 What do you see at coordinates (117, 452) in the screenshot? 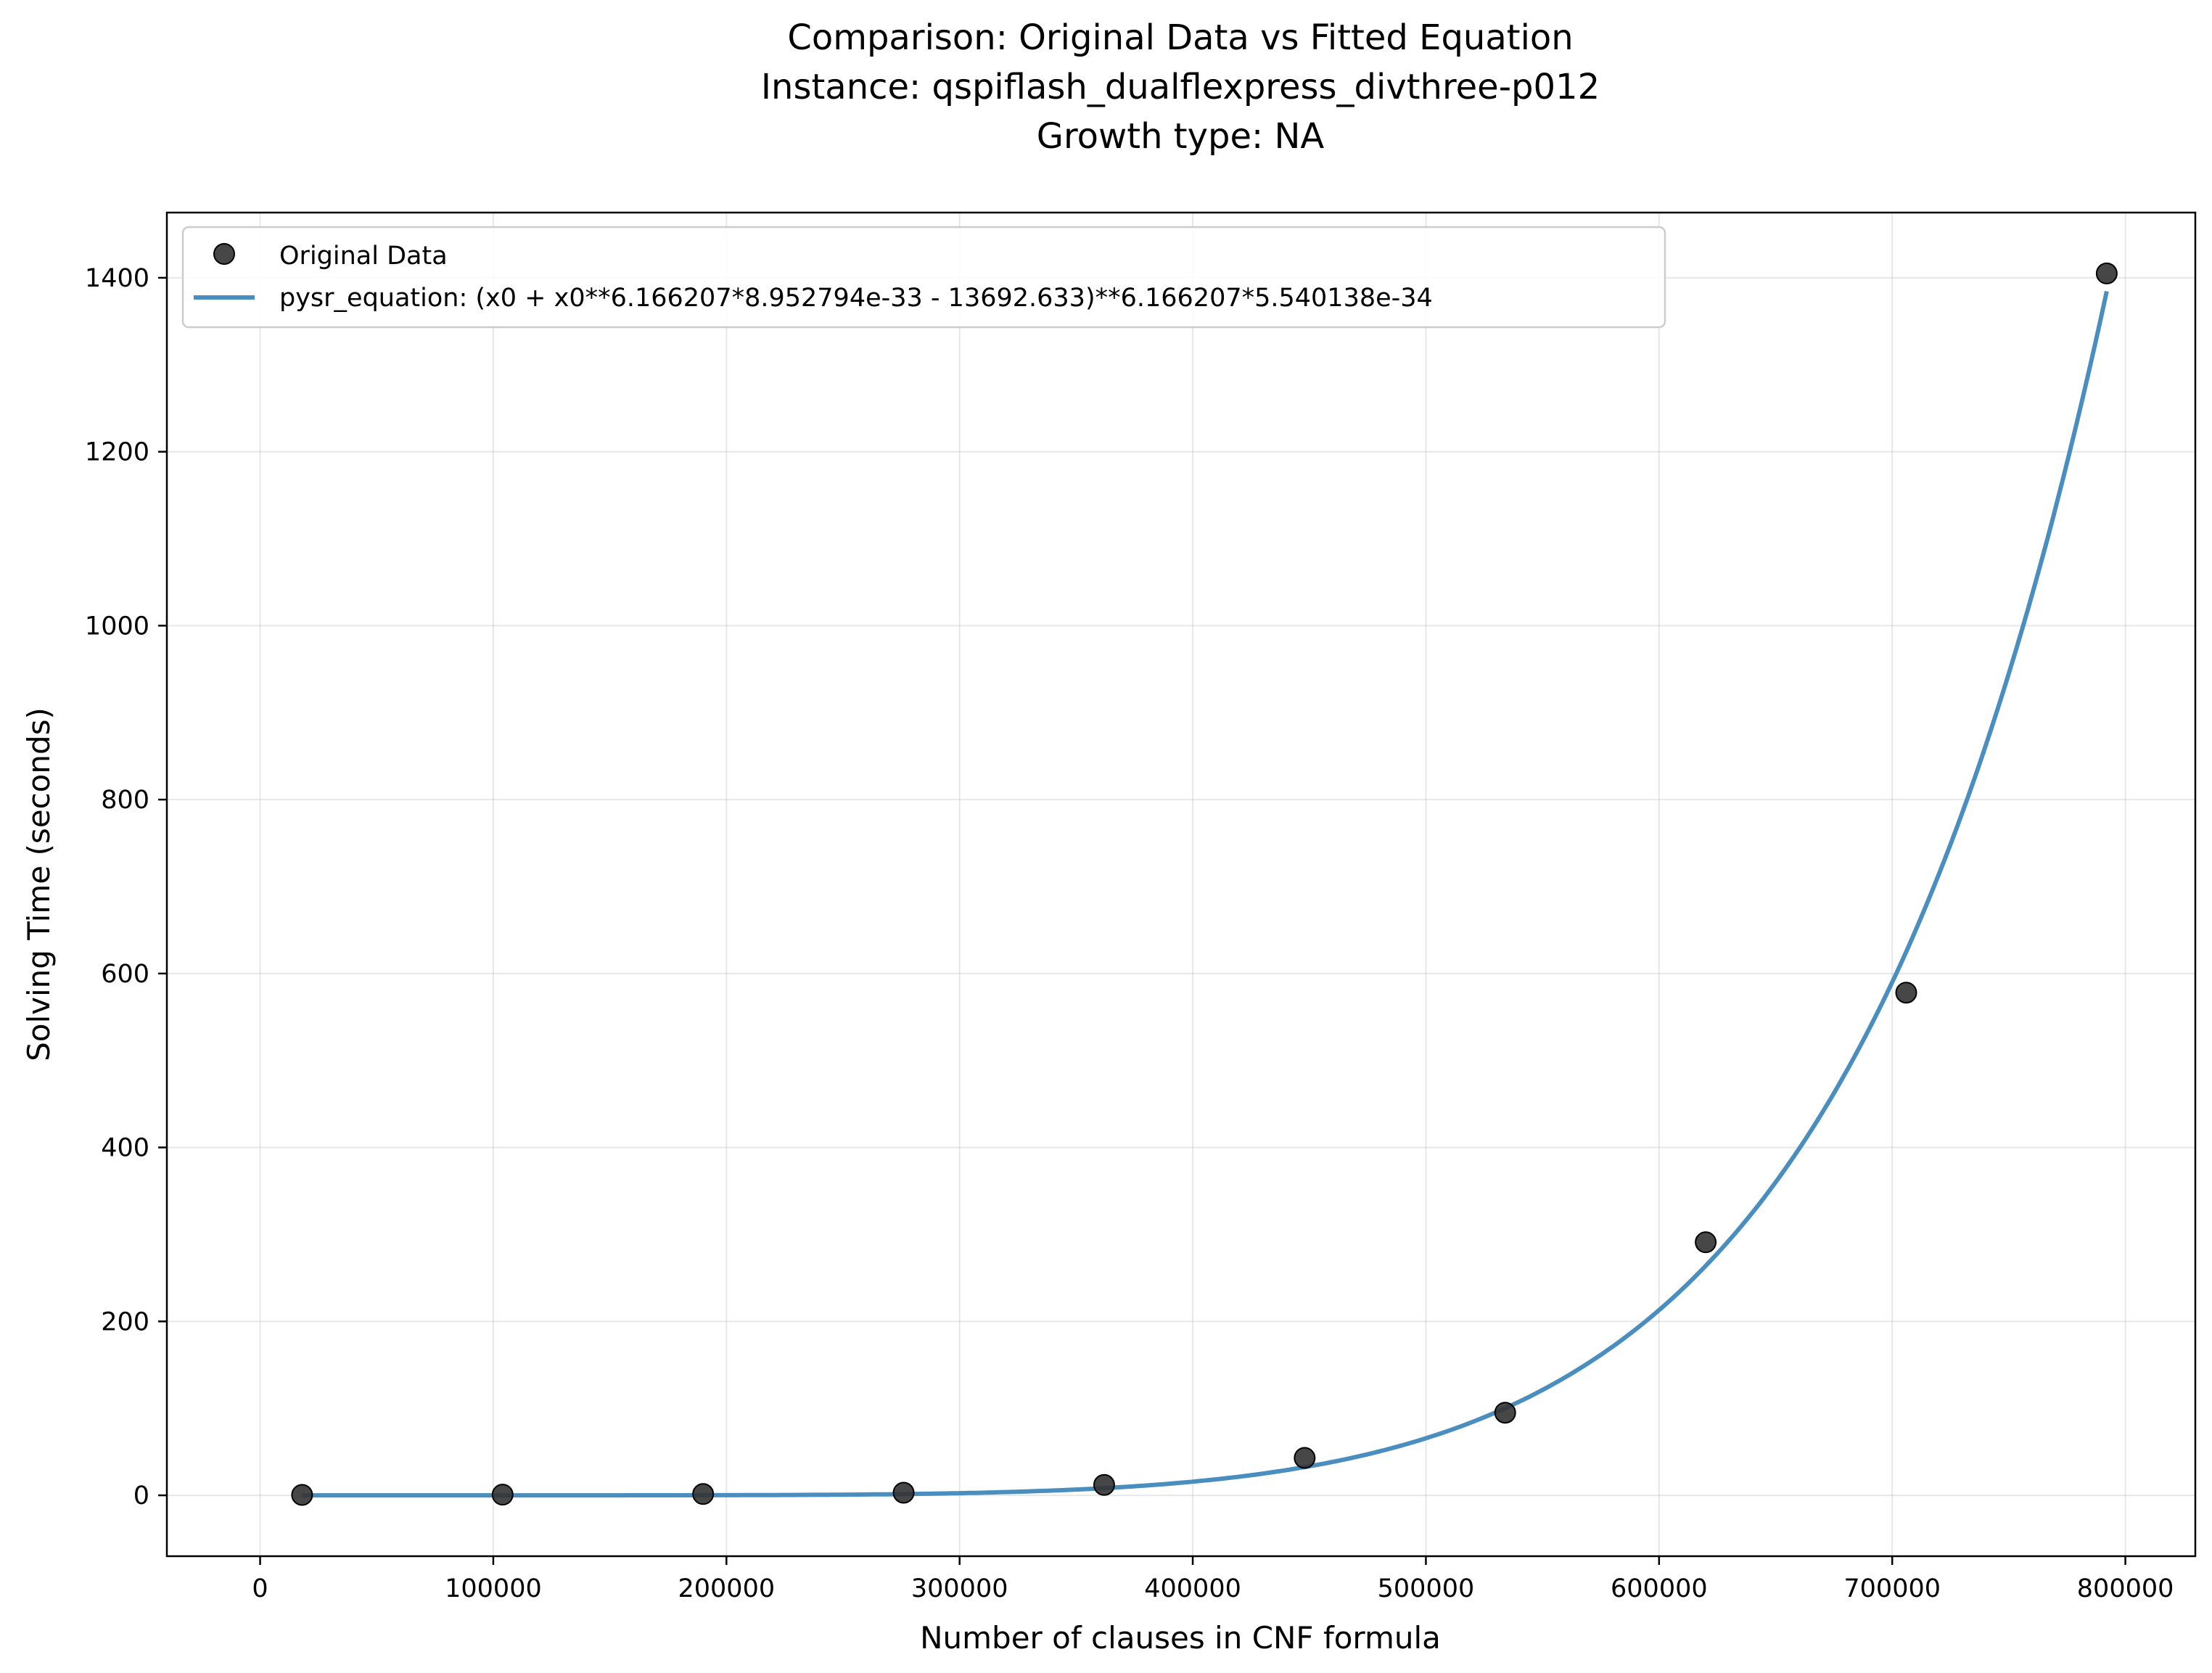
I see `y-tick-label: 1200` at bounding box center [117, 452].